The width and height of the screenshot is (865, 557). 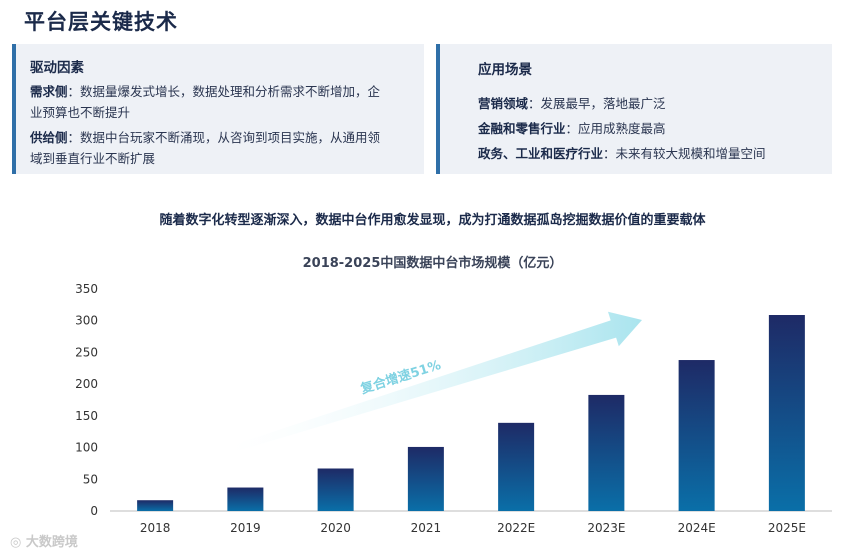 I want to click on y-tick-label: 200, so click(x=86, y=384).